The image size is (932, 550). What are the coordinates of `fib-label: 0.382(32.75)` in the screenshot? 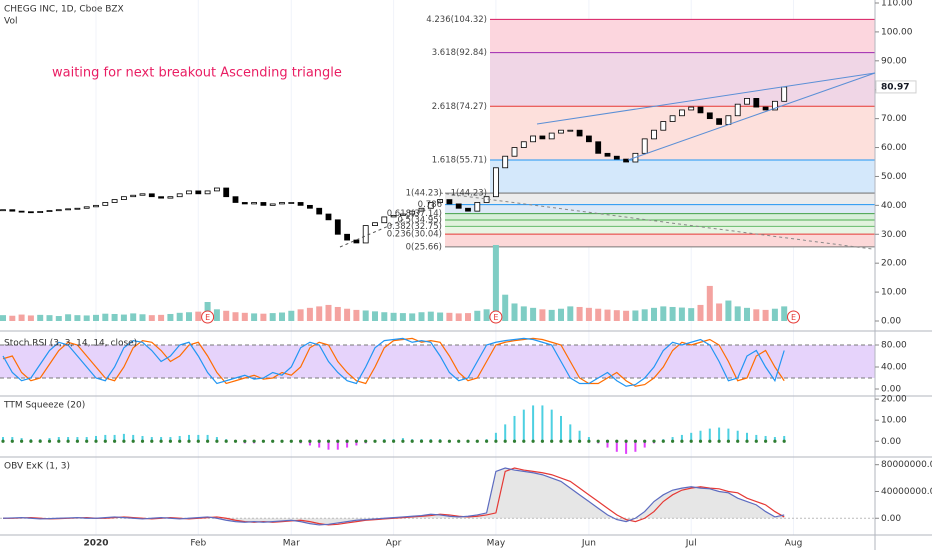 It's located at (414, 227).